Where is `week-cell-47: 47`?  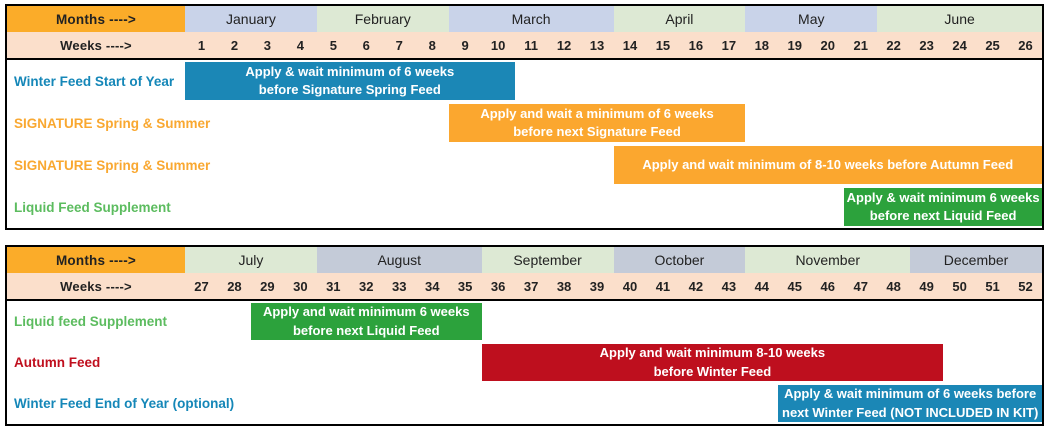 week-cell-47: 47 is located at coordinates (860, 286).